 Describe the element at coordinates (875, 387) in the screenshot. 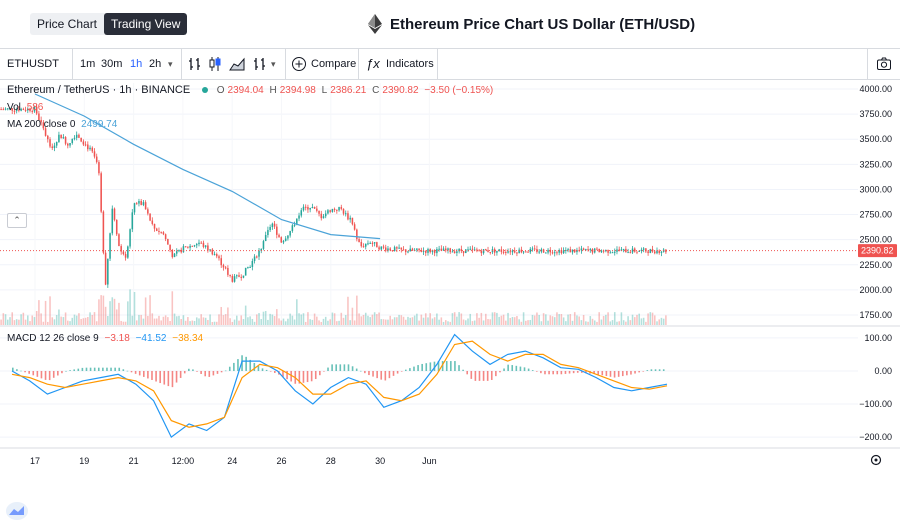

I see `macd-axis: 100.00 0.00 −100.00 −200.00` at that location.